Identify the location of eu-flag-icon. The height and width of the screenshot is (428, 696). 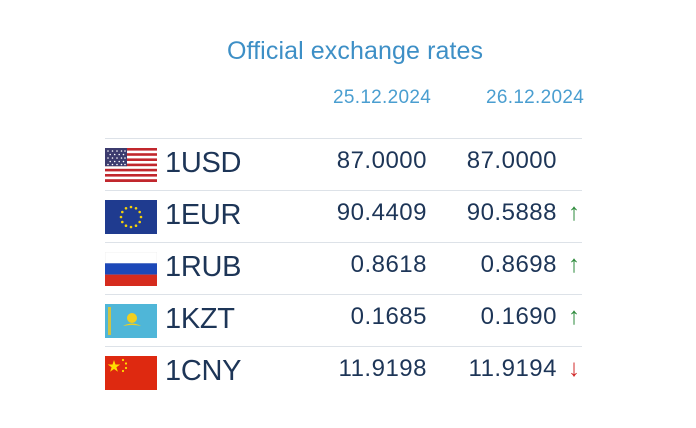
(131, 217).